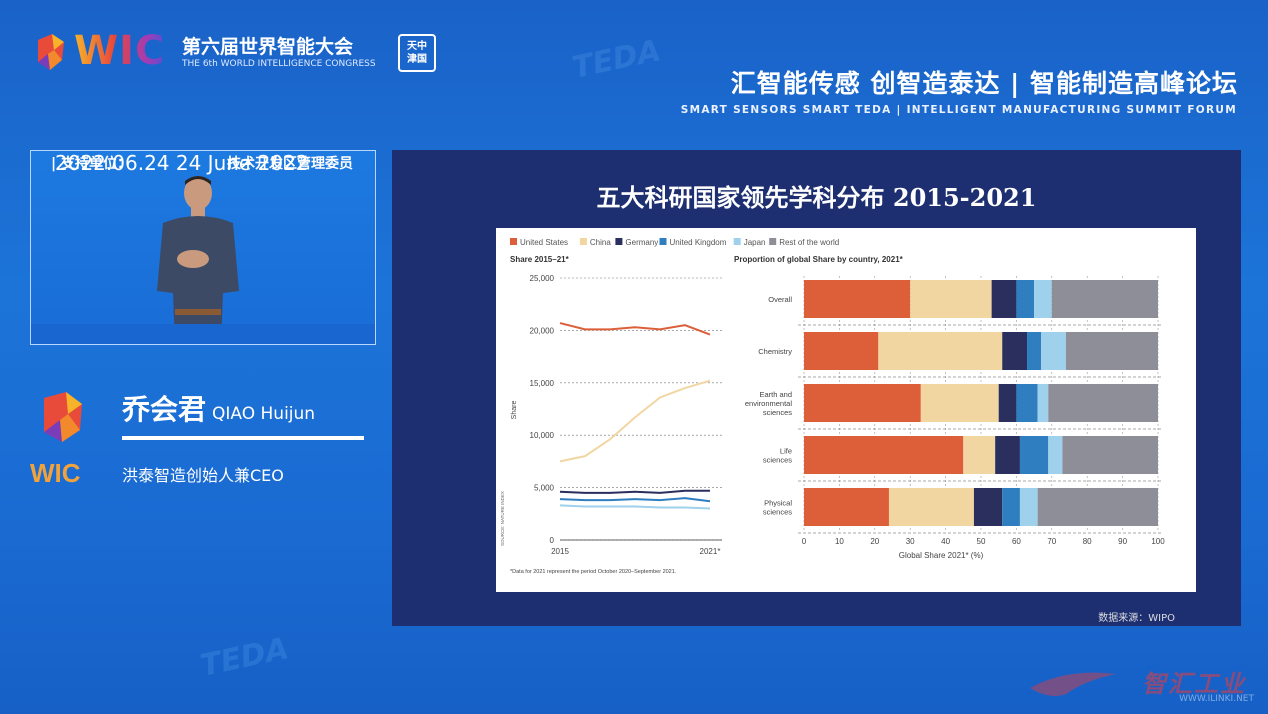 This screenshot has width=1268, height=714. Describe the element at coordinates (540, 259) in the screenshot. I see `line-chart-title: Share 2015–21*` at that location.